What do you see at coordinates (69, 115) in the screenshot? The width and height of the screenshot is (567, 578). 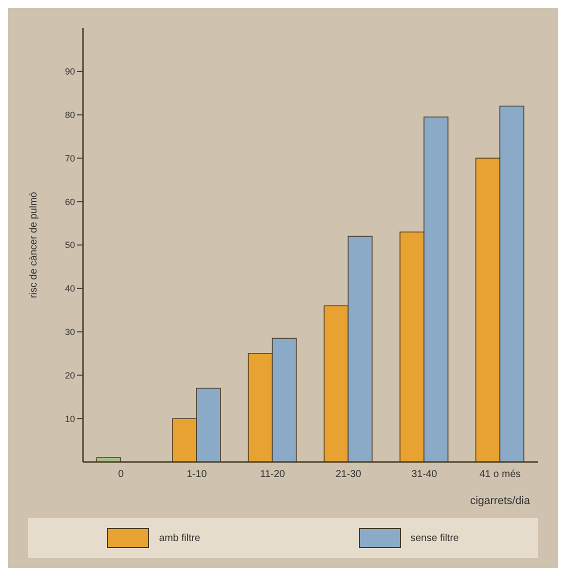 I see `y-tick-label: 80` at bounding box center [69, 115].